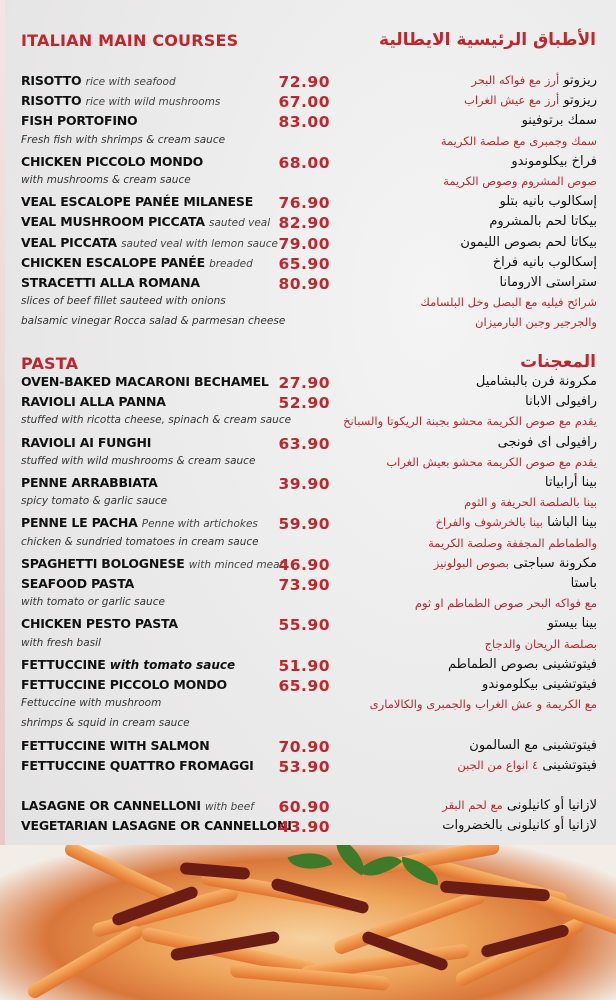 The height and width of the screenshot is (1000, 616). What do you see at coordinates (543, 222) in the screenshot?
I see `item-name-ar: بيكاتا لحم بالمشروم` at bounding box center [543, 222].